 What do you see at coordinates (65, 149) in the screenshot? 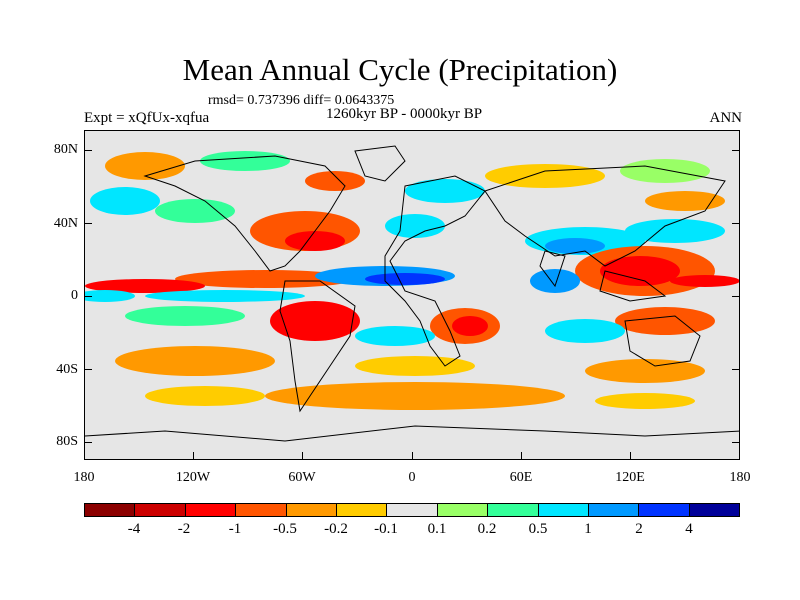
I see `lat-label-80n: 80N` at bounding box center [65, 149].